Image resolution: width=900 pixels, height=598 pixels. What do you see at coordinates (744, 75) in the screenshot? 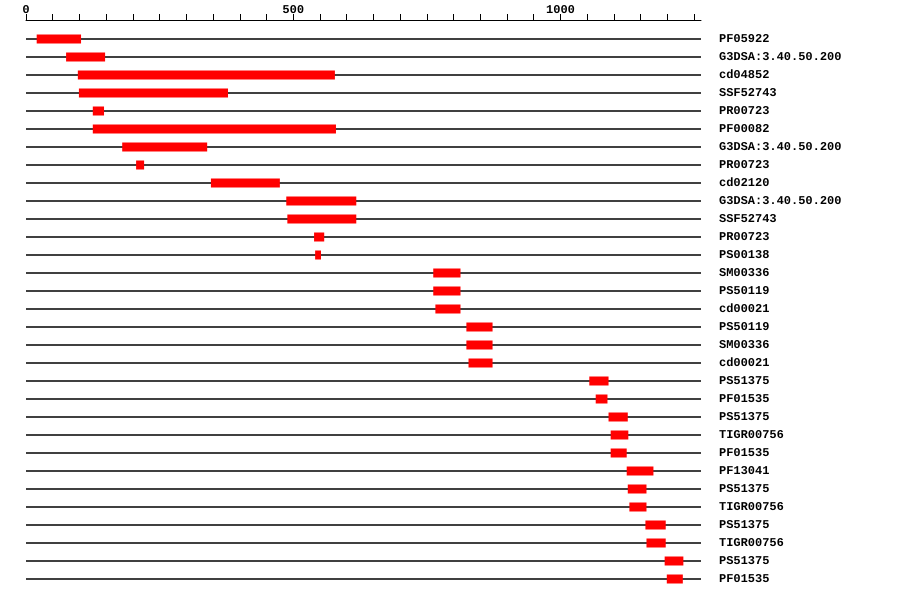
I see `y-tick-label: cd04852` at bounding box center [744, 75].